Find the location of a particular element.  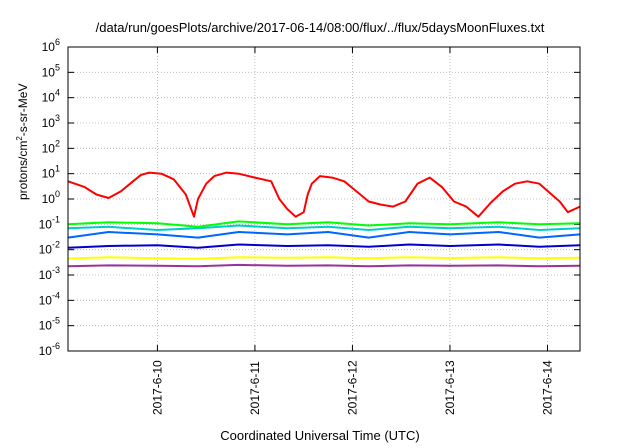

y-tick-label: 10⁵ is located at coordinates (51, 70).